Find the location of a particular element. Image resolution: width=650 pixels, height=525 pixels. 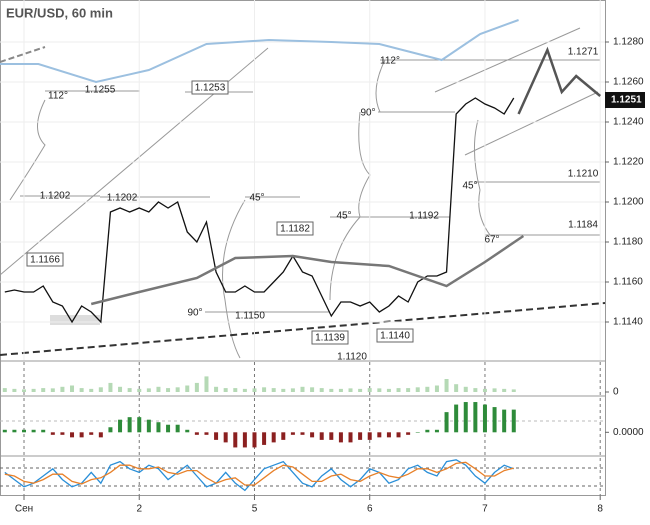

annotation: 45° is located at coordinates (469, 186).